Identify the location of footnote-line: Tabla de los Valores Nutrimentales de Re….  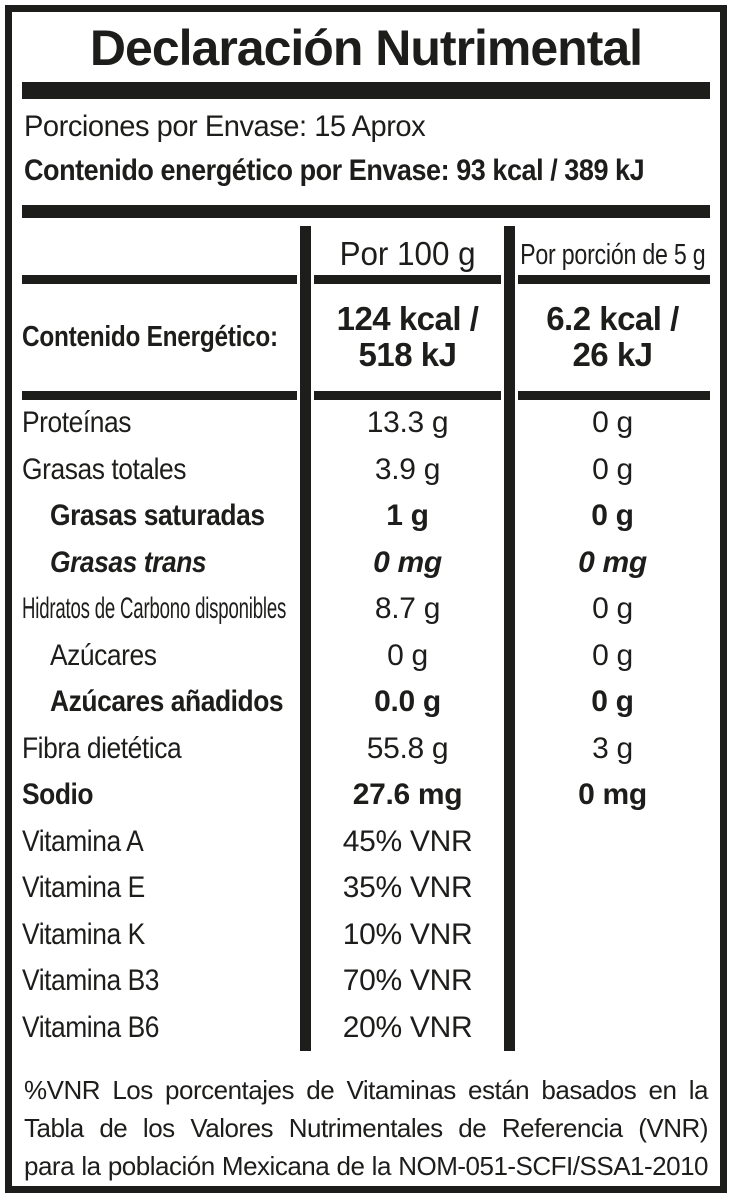
(366, 1128).